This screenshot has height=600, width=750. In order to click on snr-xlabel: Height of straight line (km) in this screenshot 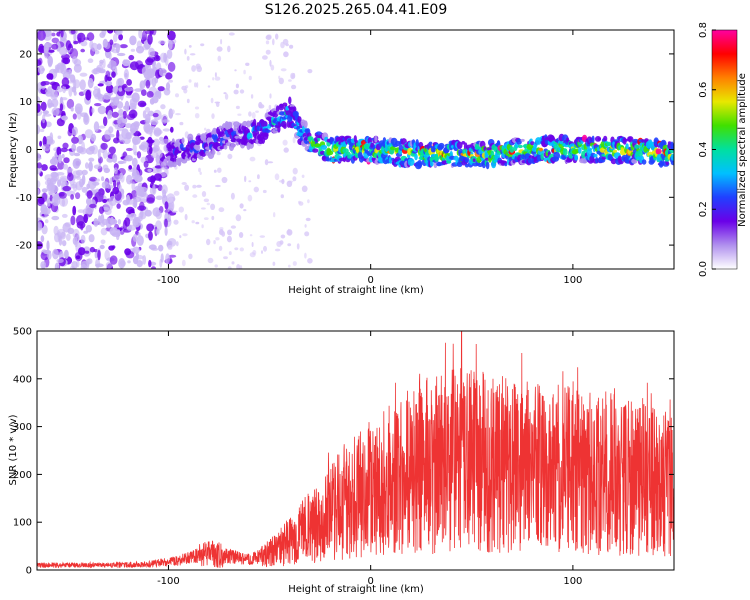, I will do `click(356, 589)`.